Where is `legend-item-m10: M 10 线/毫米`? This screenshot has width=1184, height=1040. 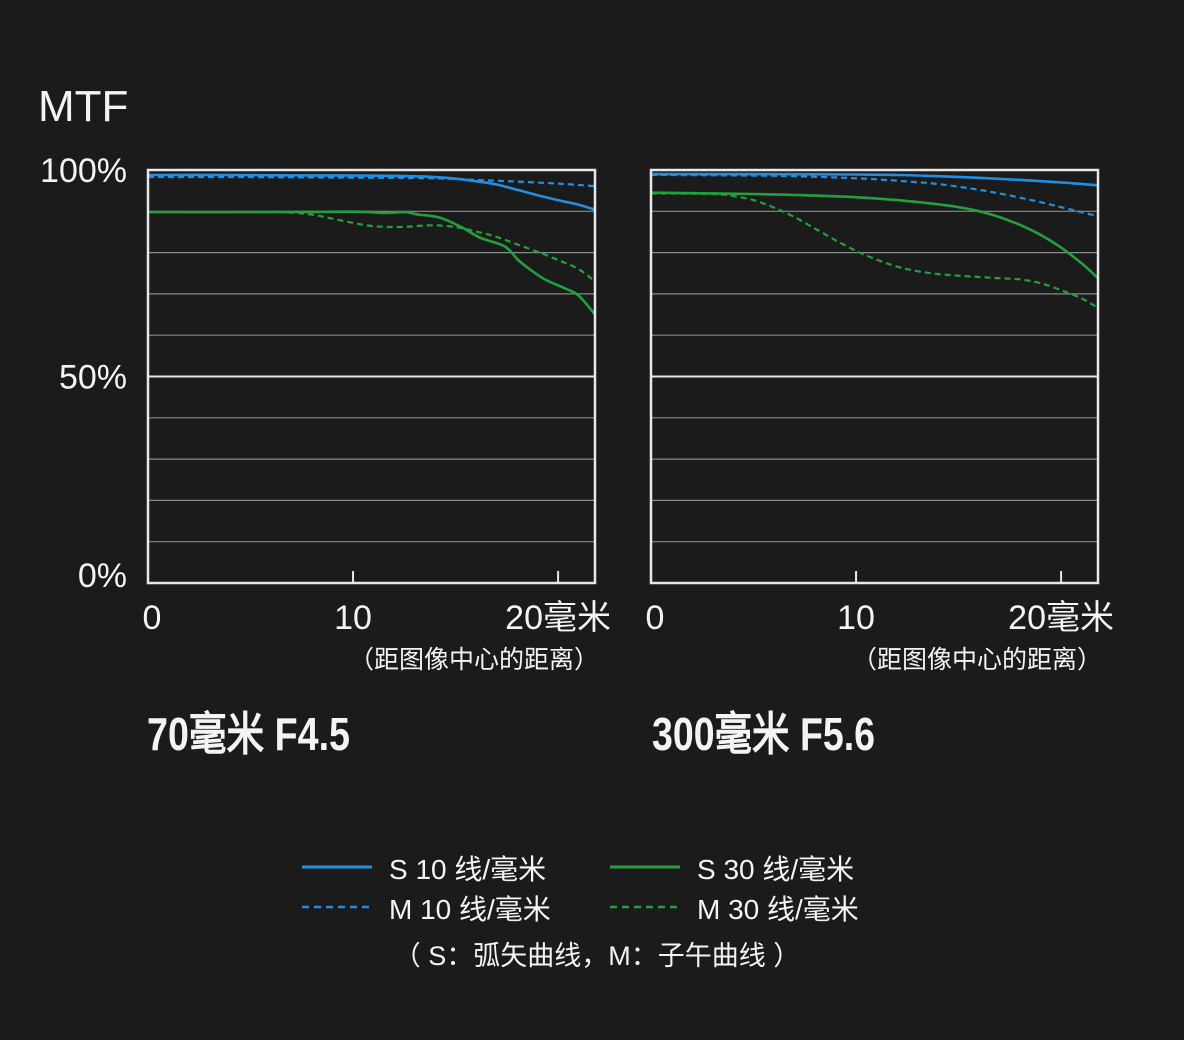 legend-item-m10: M 10 线/毫米 is located at coordinates (426, 909).